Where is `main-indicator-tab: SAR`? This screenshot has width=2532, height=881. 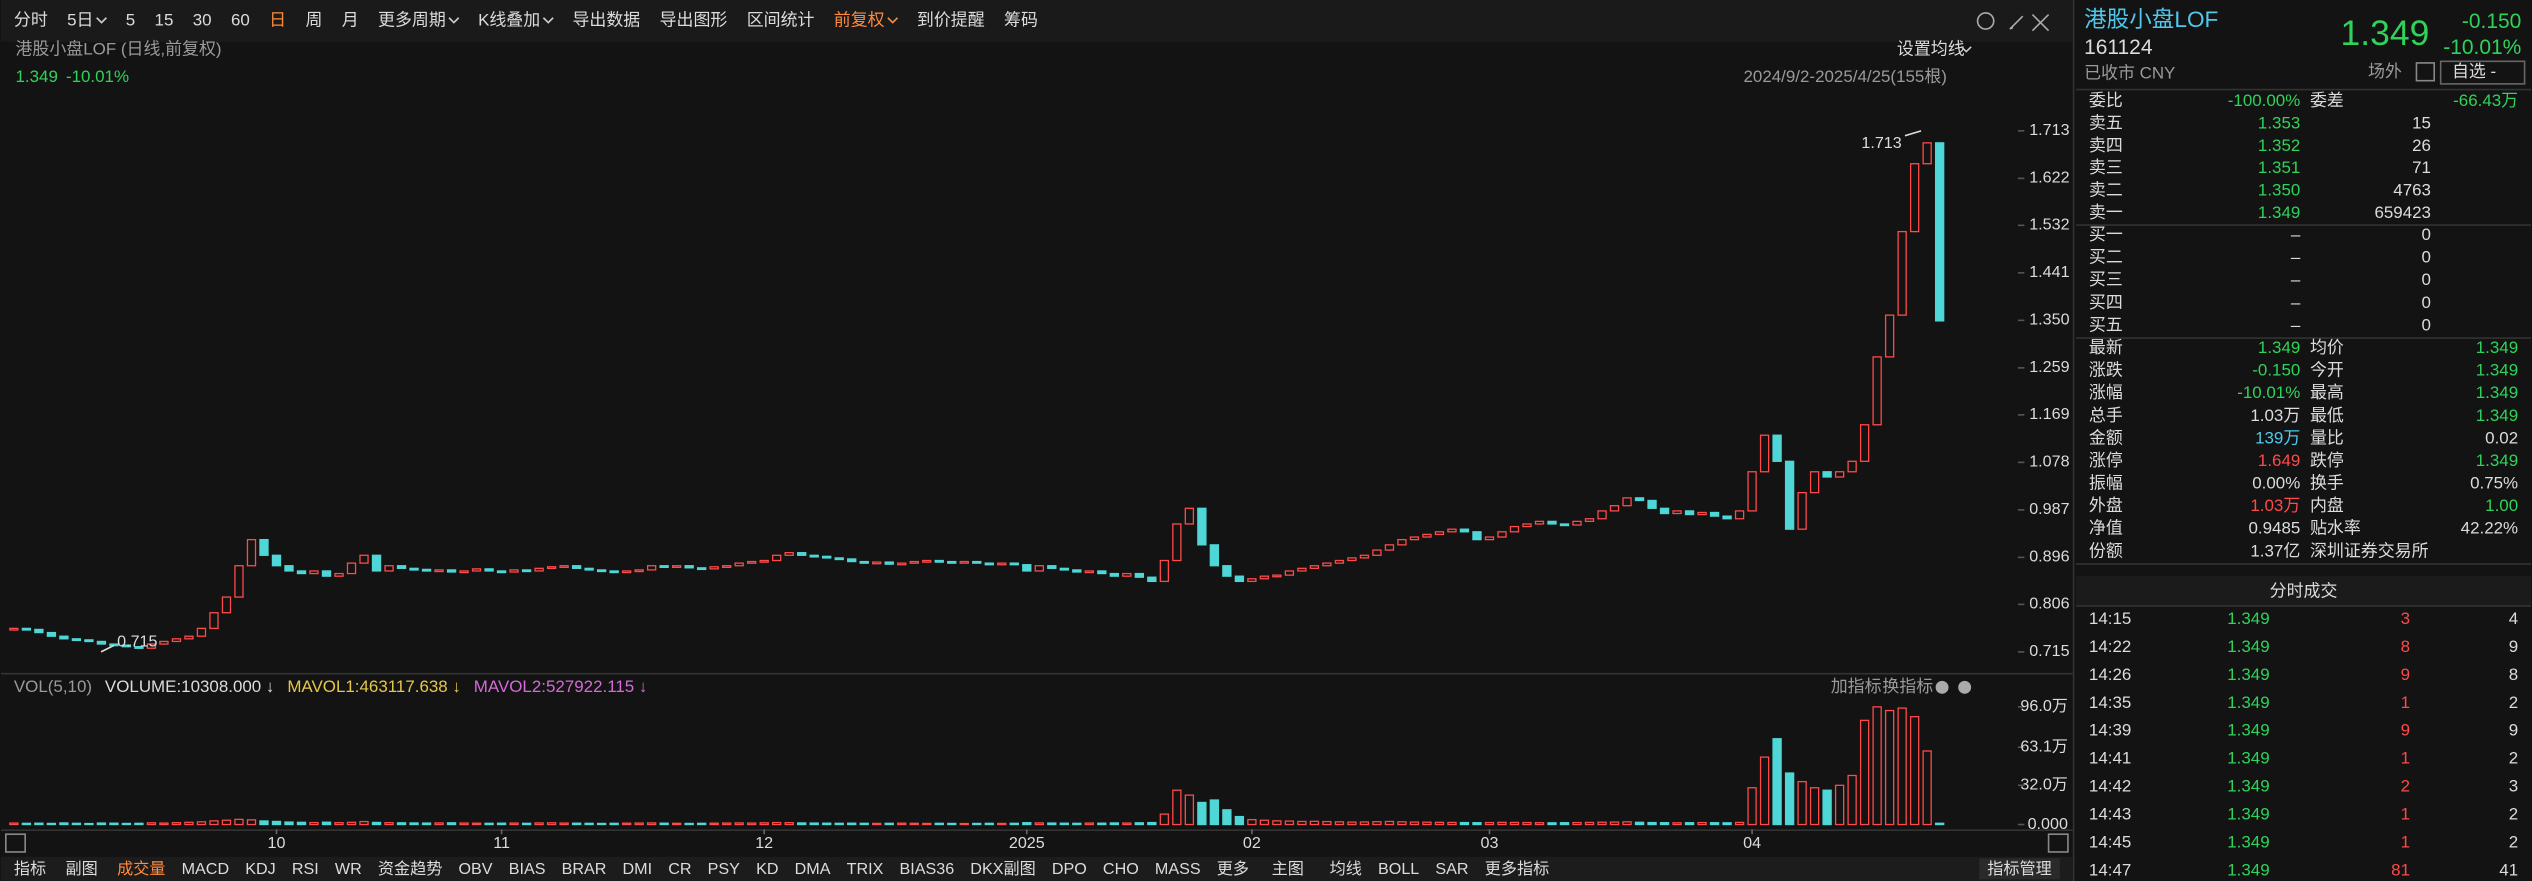 main-indicator-tab: SAR is located at coordinates (1451, 869).